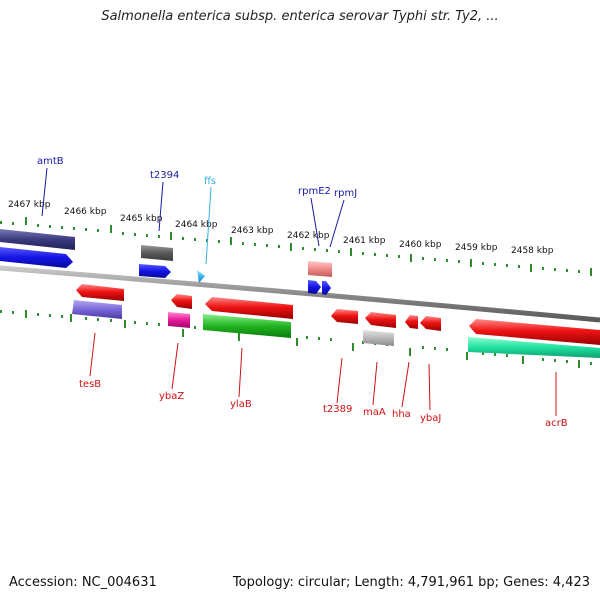 This screenshot has height=600, width=600. I want to click on gene-tesB, so click(100, 292).